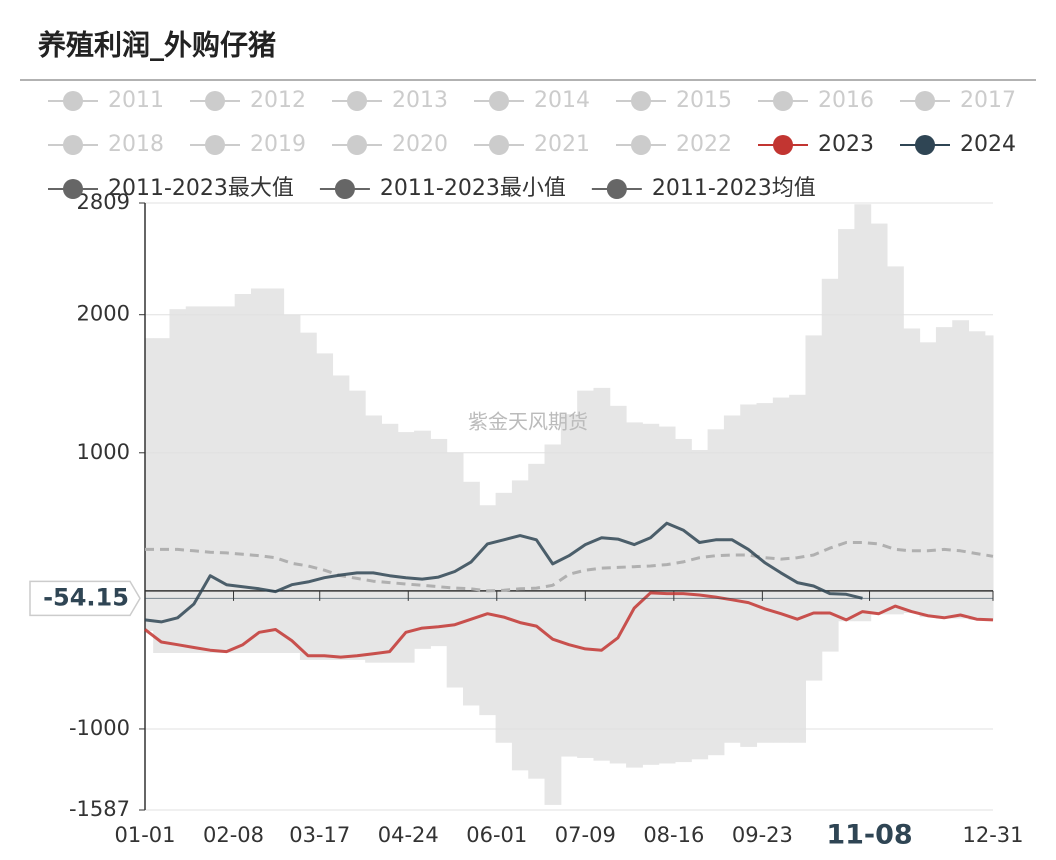 The image size is (1056, 860). Describe the element at coordinates (319, 835) in the screenshot. I see `x-tick-label: 03-17` at that location.